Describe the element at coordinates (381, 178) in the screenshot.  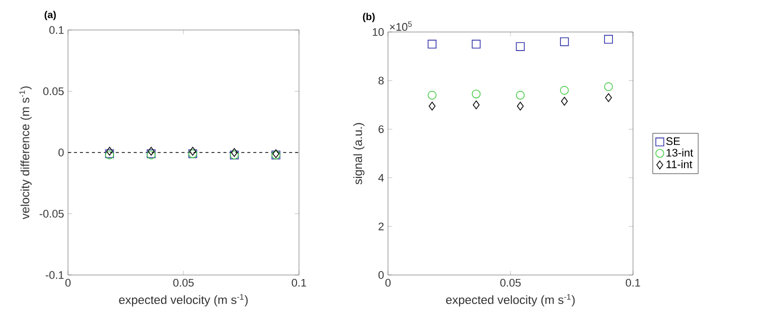
I see `y-tick-label: 4` at that location.